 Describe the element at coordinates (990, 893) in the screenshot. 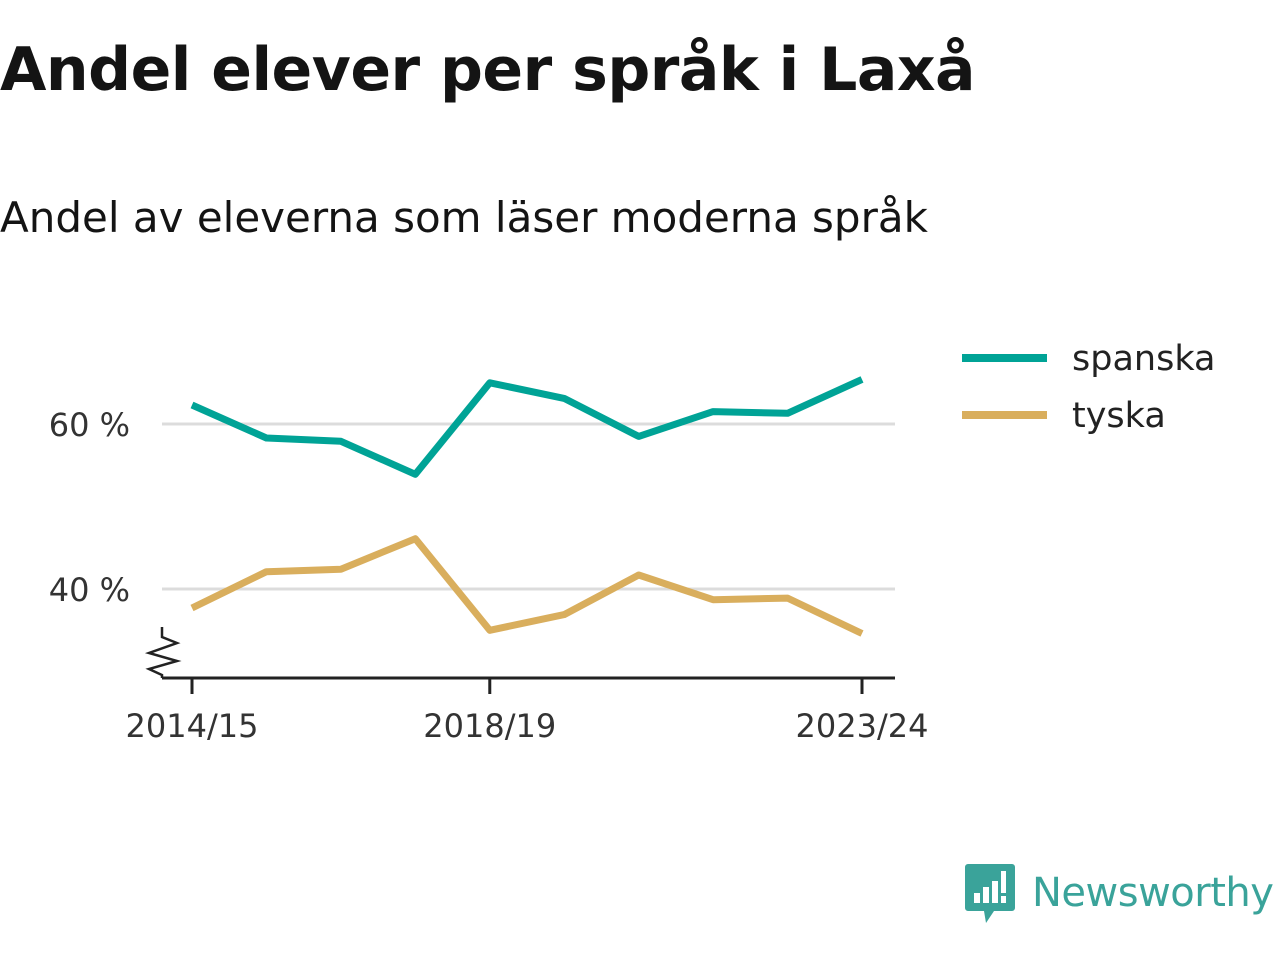

I see `newsworthy-logo-icon` at that location.